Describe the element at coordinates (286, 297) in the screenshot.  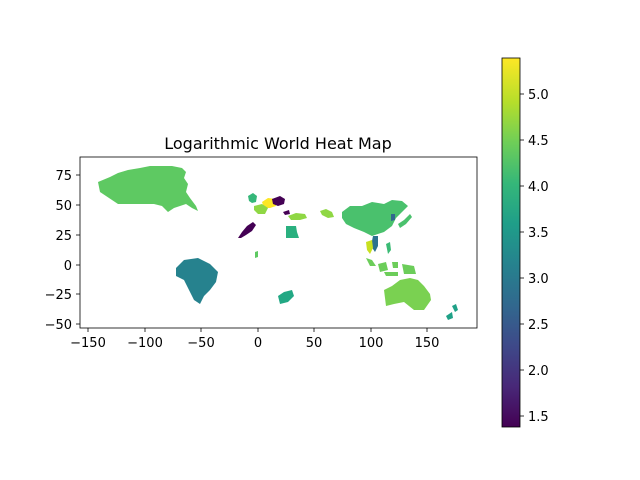
I see `region-southern-africa` at that location.